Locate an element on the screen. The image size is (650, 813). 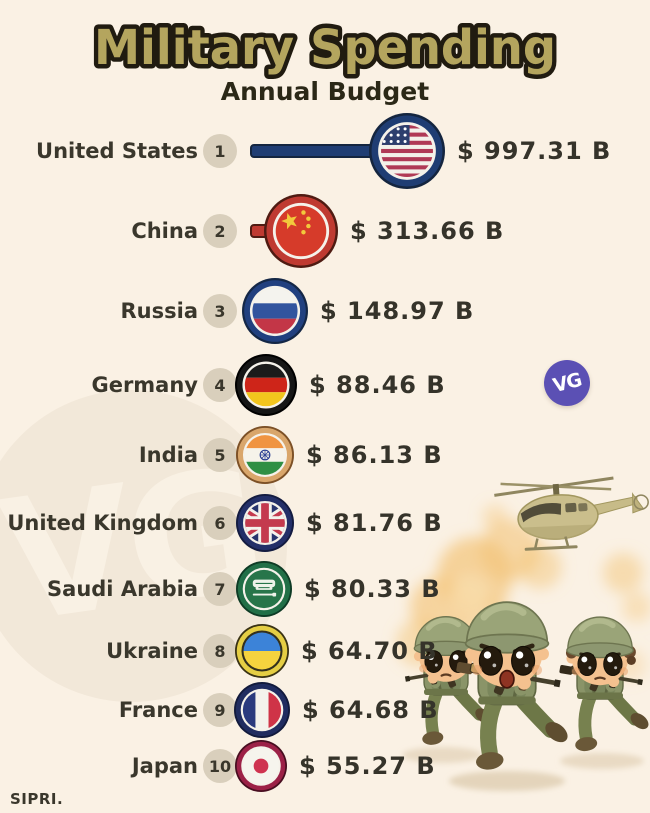
country-label: United States is located at coordinates (117, 151).